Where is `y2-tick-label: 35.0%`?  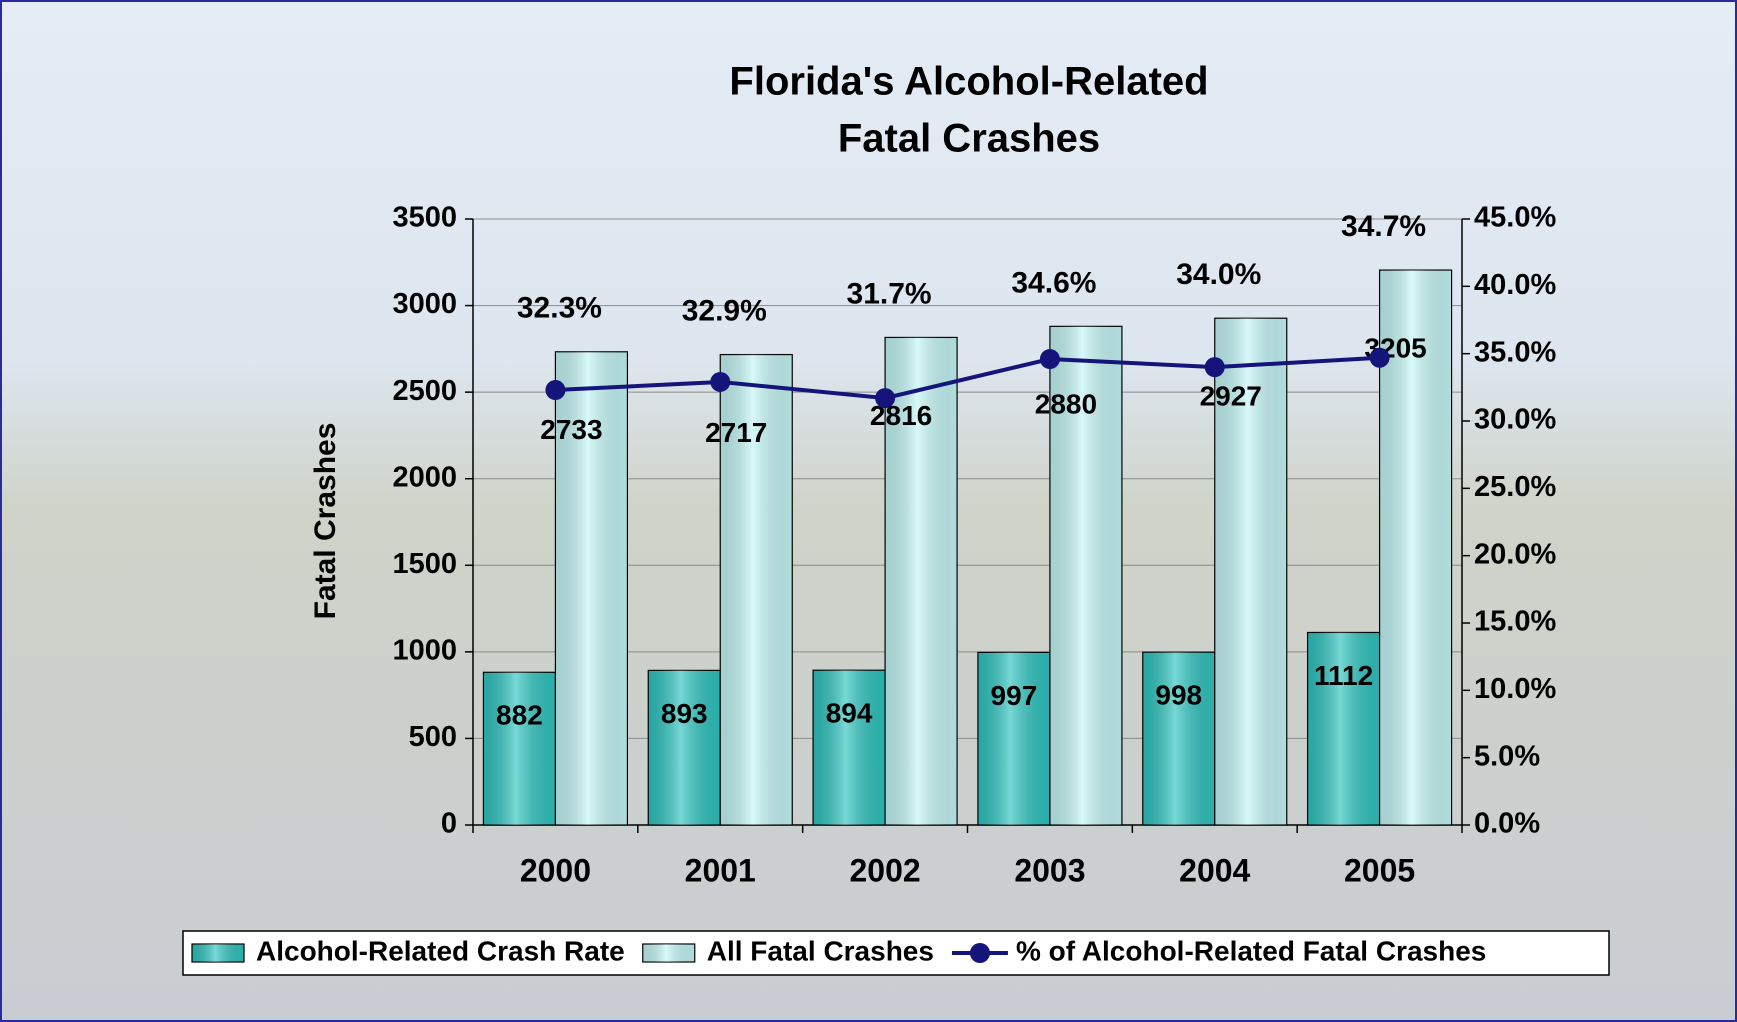 y2-tick-label: 35.0% is located at coordinates (1515, 352).